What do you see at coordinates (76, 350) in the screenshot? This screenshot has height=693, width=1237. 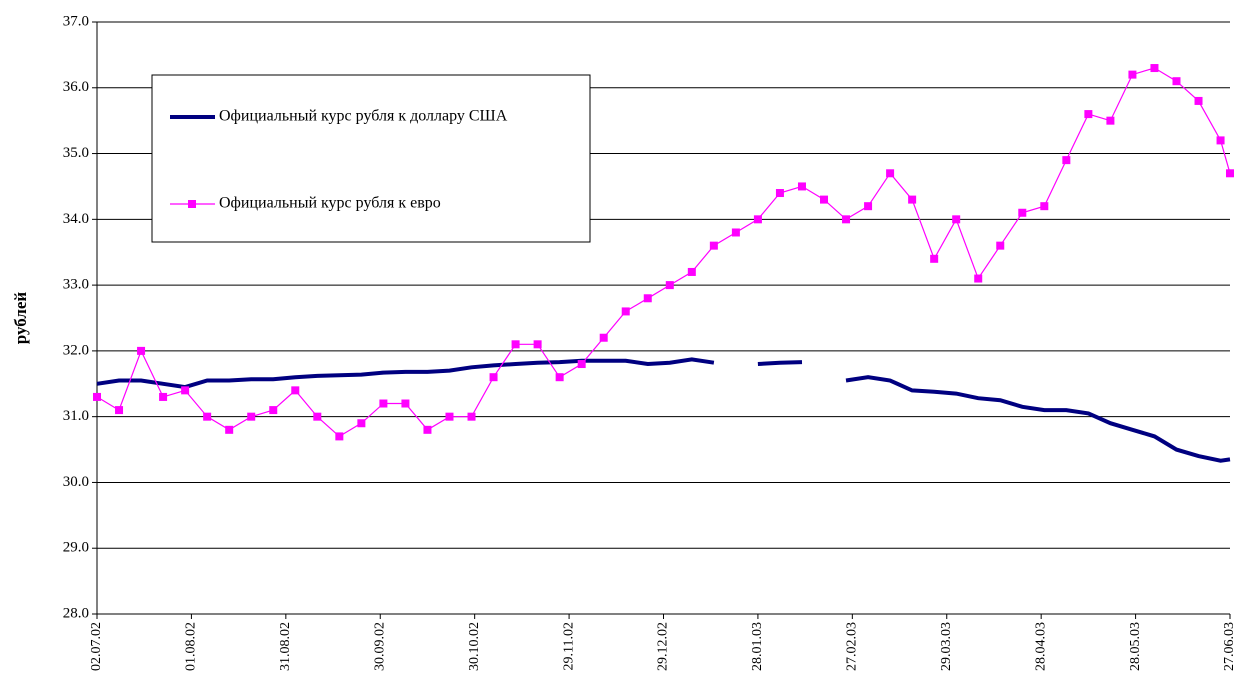 I see `y-tick-label: 32.0` at bounding box center [76, 350].